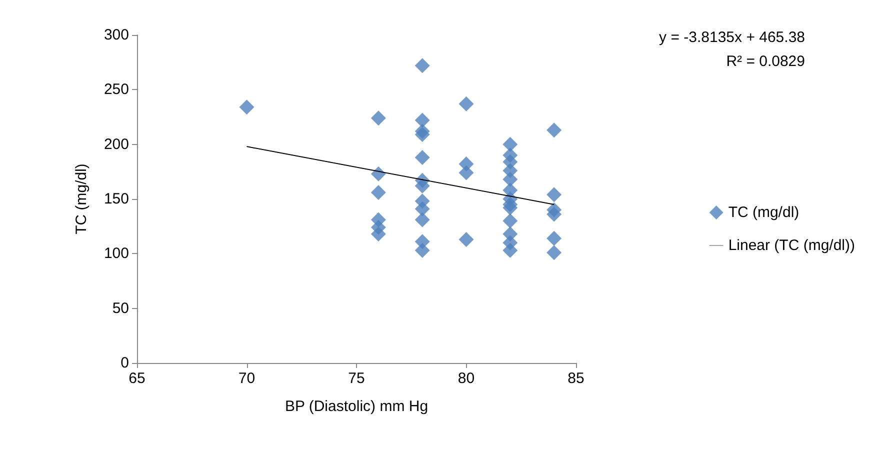 The image size is (875, 450). Describe the element at coordinates (81, 199) in the screenshot. I see `y-axis-title: TC (mg/dl)` at that location.